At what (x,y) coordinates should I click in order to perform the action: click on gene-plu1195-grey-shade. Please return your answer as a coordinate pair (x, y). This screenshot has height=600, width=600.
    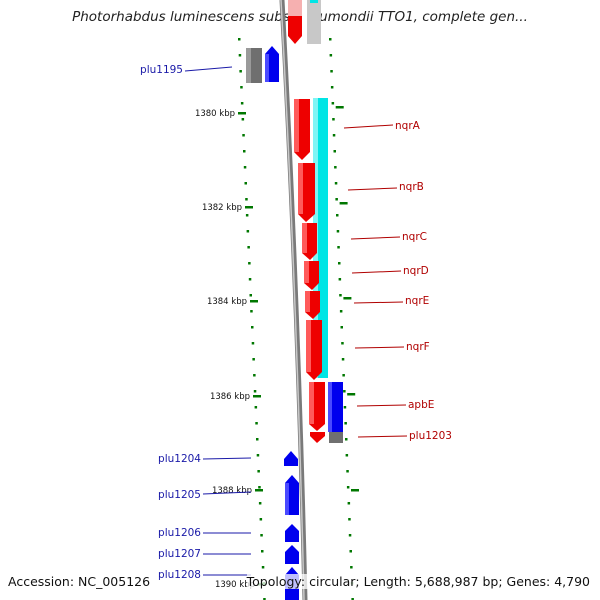
    Looking at the image, I should click on (248, 65).